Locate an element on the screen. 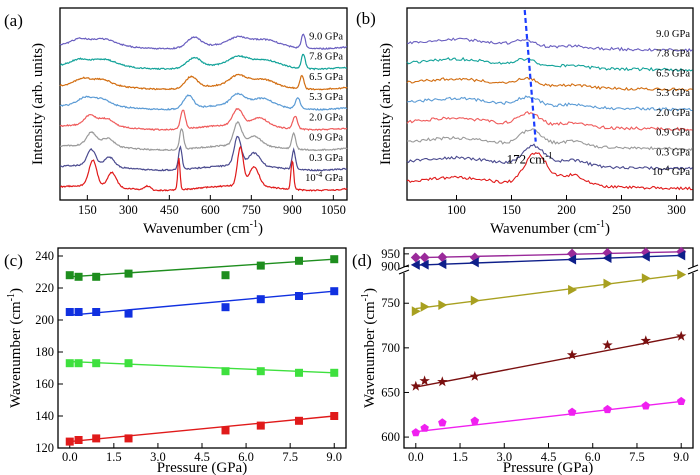  panel-d-label: (d) is located at coordinates (362, 260).